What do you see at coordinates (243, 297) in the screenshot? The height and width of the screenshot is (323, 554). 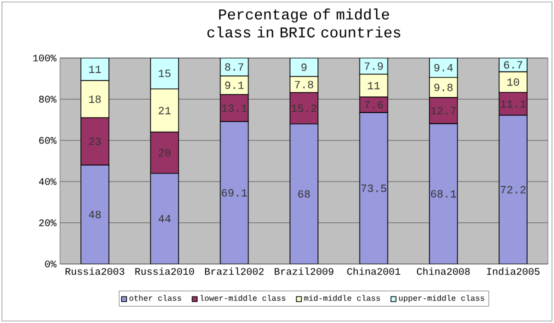 I see `legend-label: lower-middle class` at bounding box center [243, 297].